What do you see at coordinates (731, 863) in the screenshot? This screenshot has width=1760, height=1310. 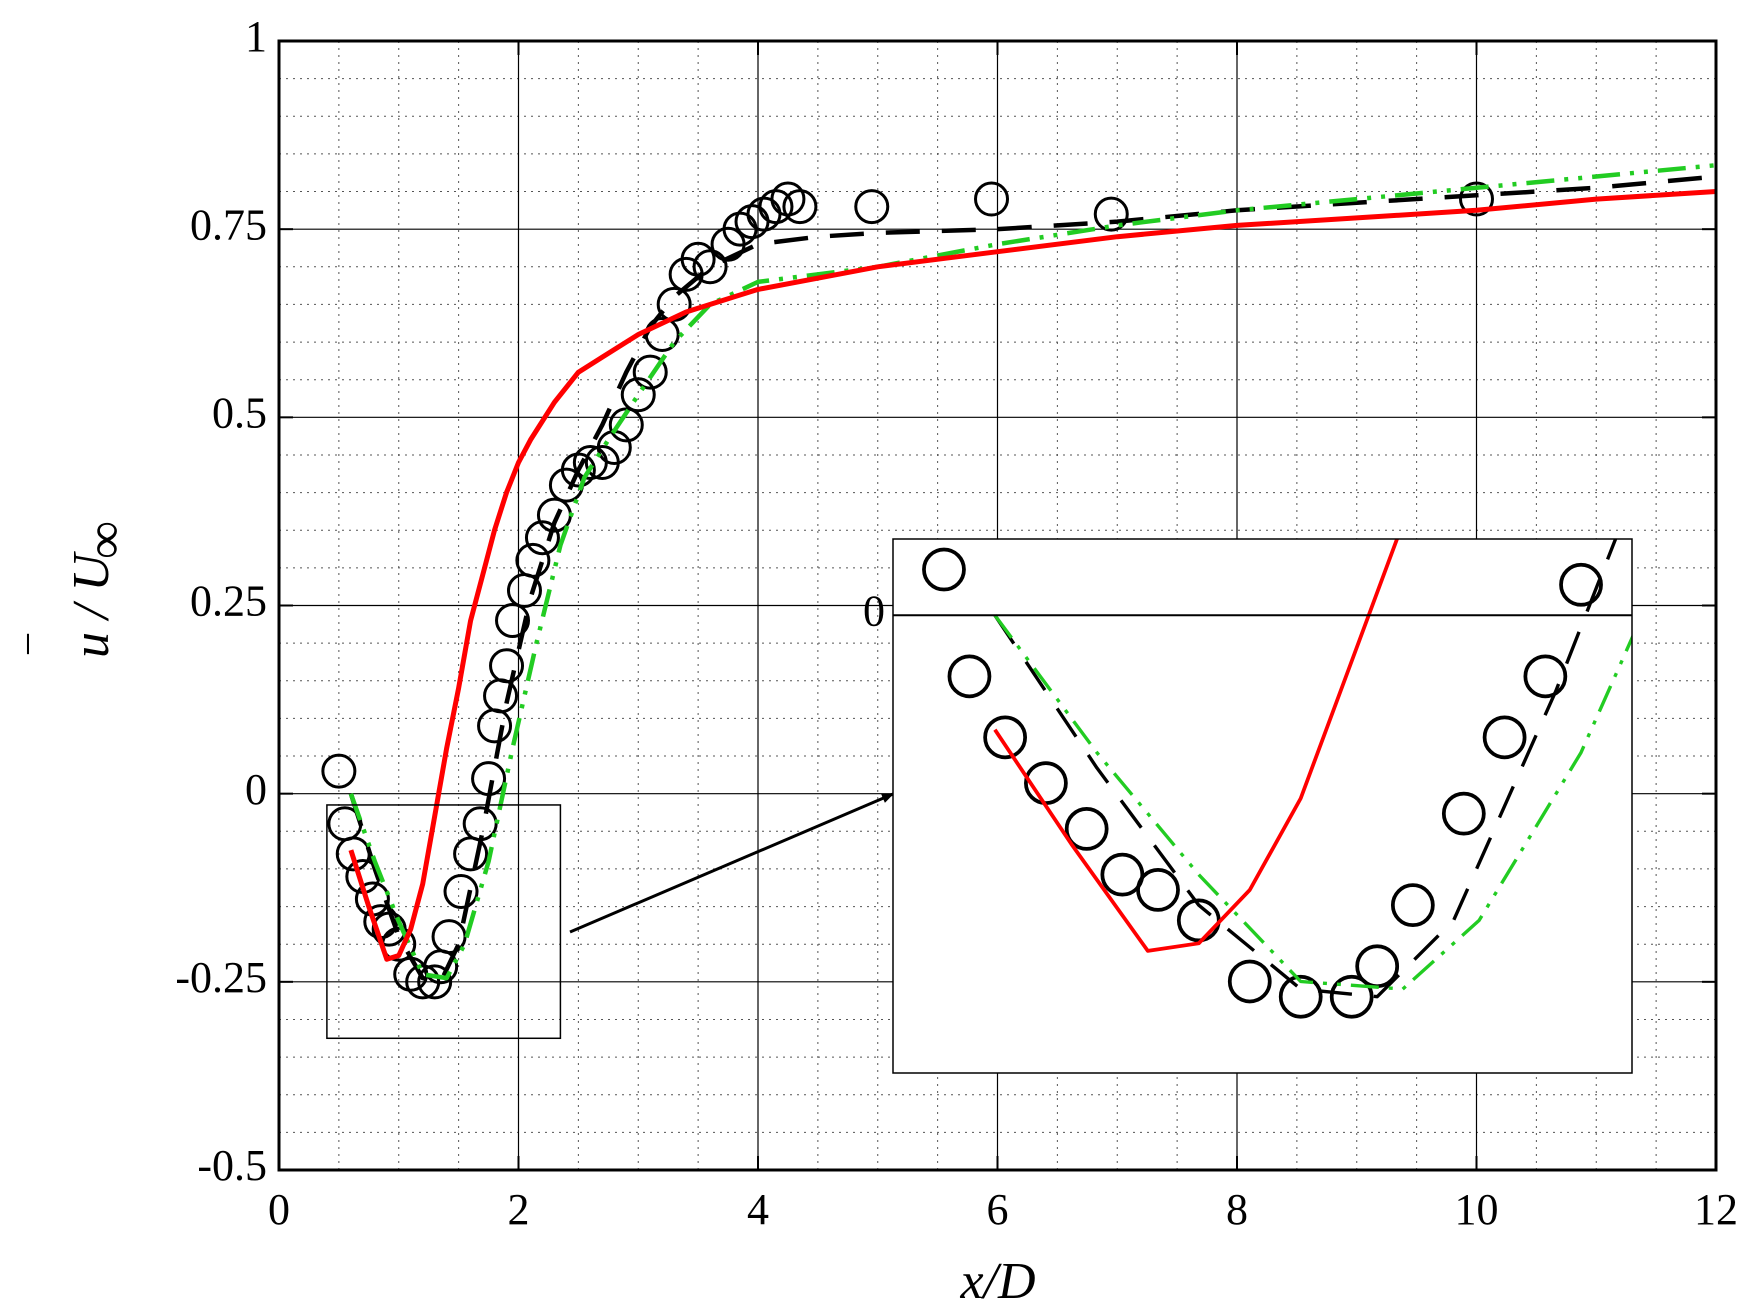 I see `zoom-arrow` at bounding box center [731, 863].